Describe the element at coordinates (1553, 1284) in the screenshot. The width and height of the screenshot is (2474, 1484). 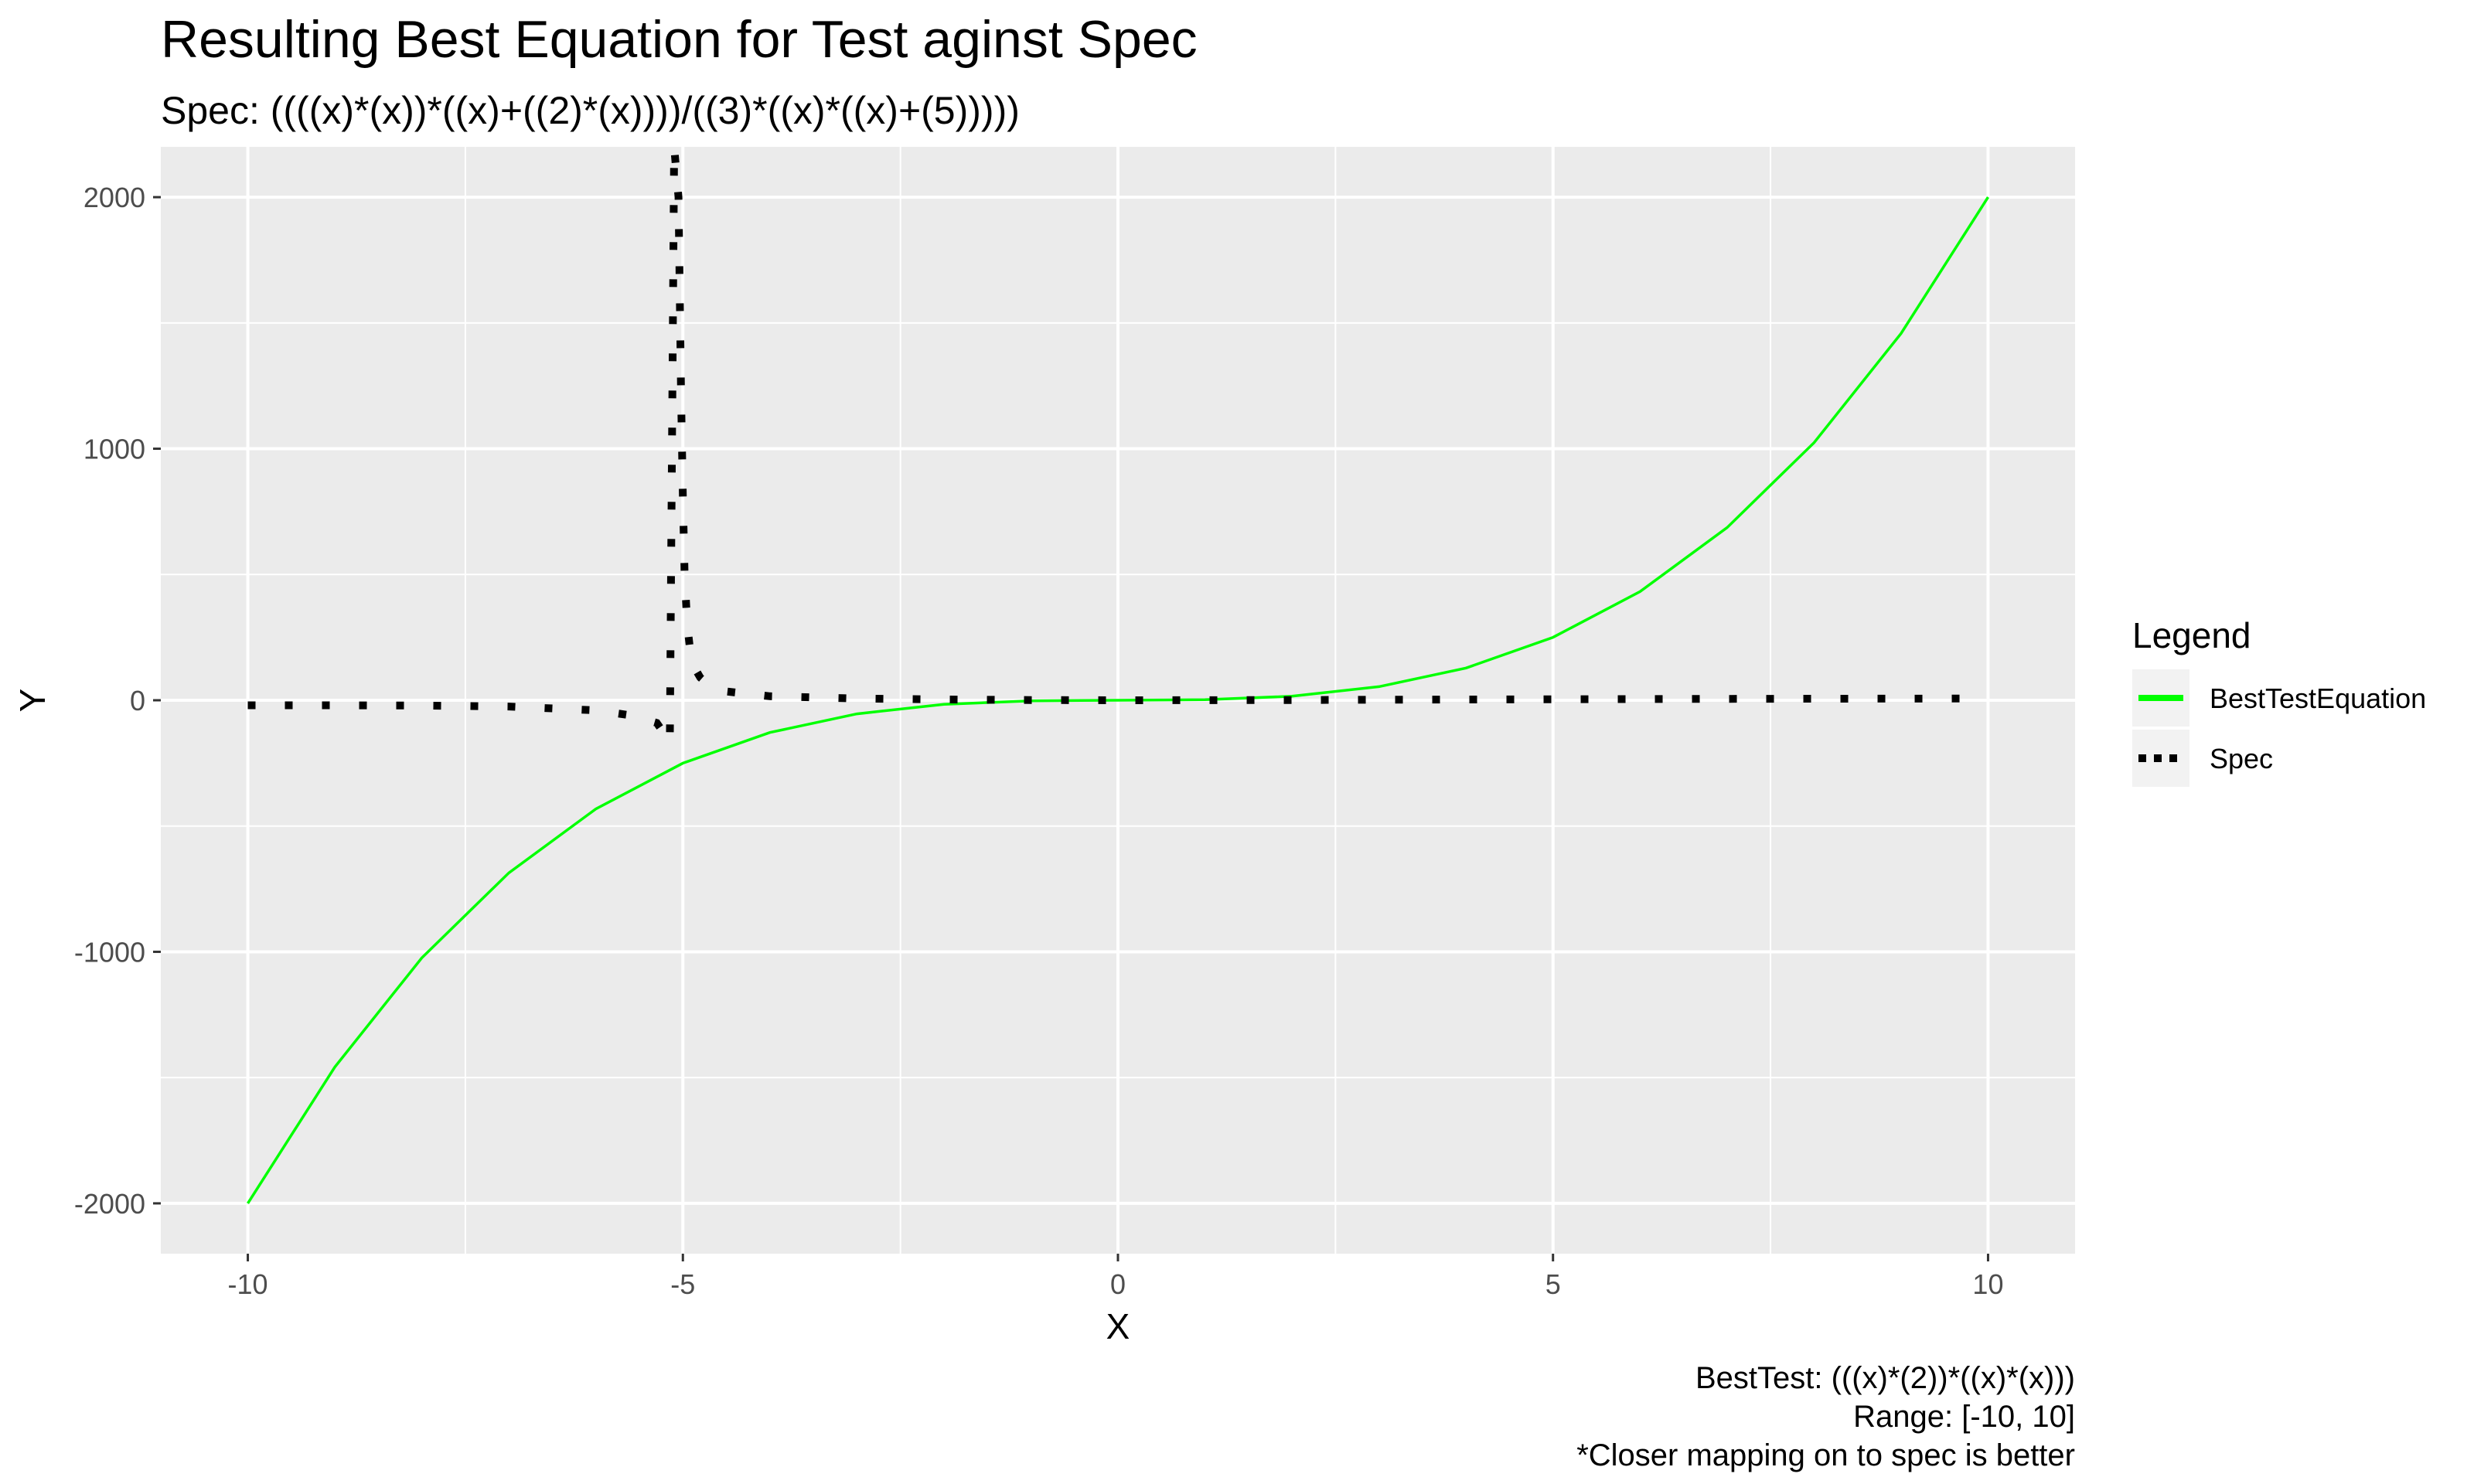
I see `x-tick-label-3: 5` at that location.